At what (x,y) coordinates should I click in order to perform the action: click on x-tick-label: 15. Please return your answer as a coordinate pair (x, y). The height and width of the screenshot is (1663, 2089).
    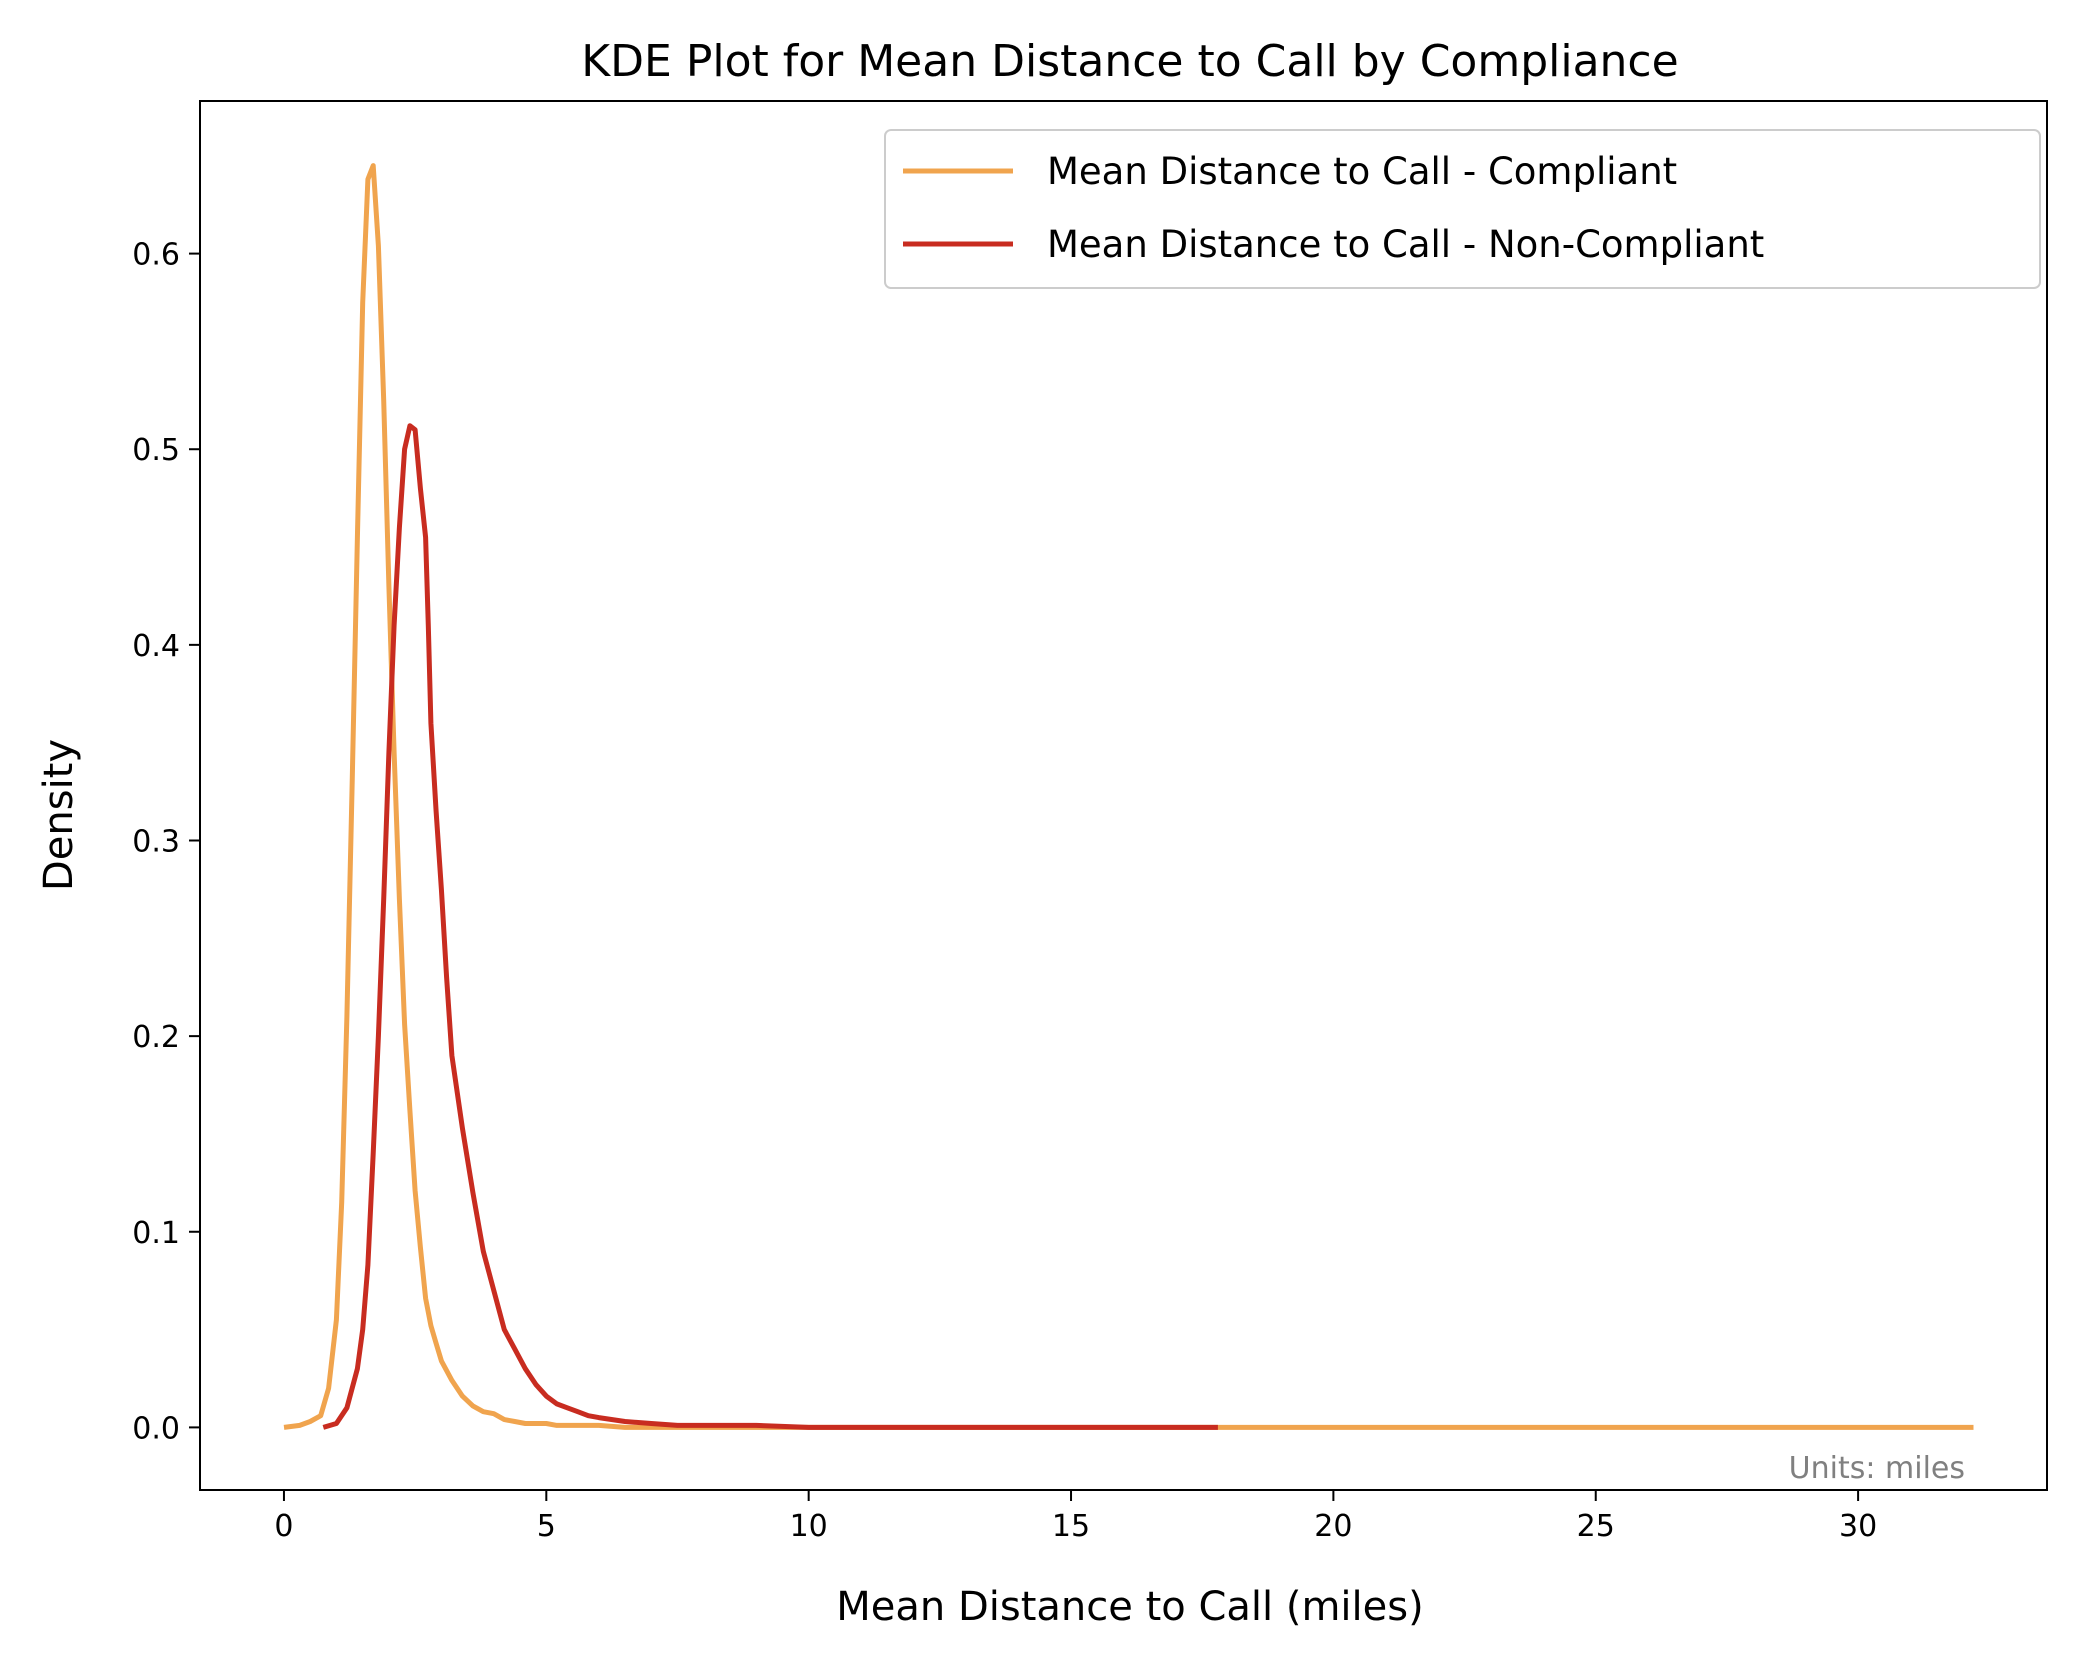
    Looking at the image, I should click on (1071, 1526).